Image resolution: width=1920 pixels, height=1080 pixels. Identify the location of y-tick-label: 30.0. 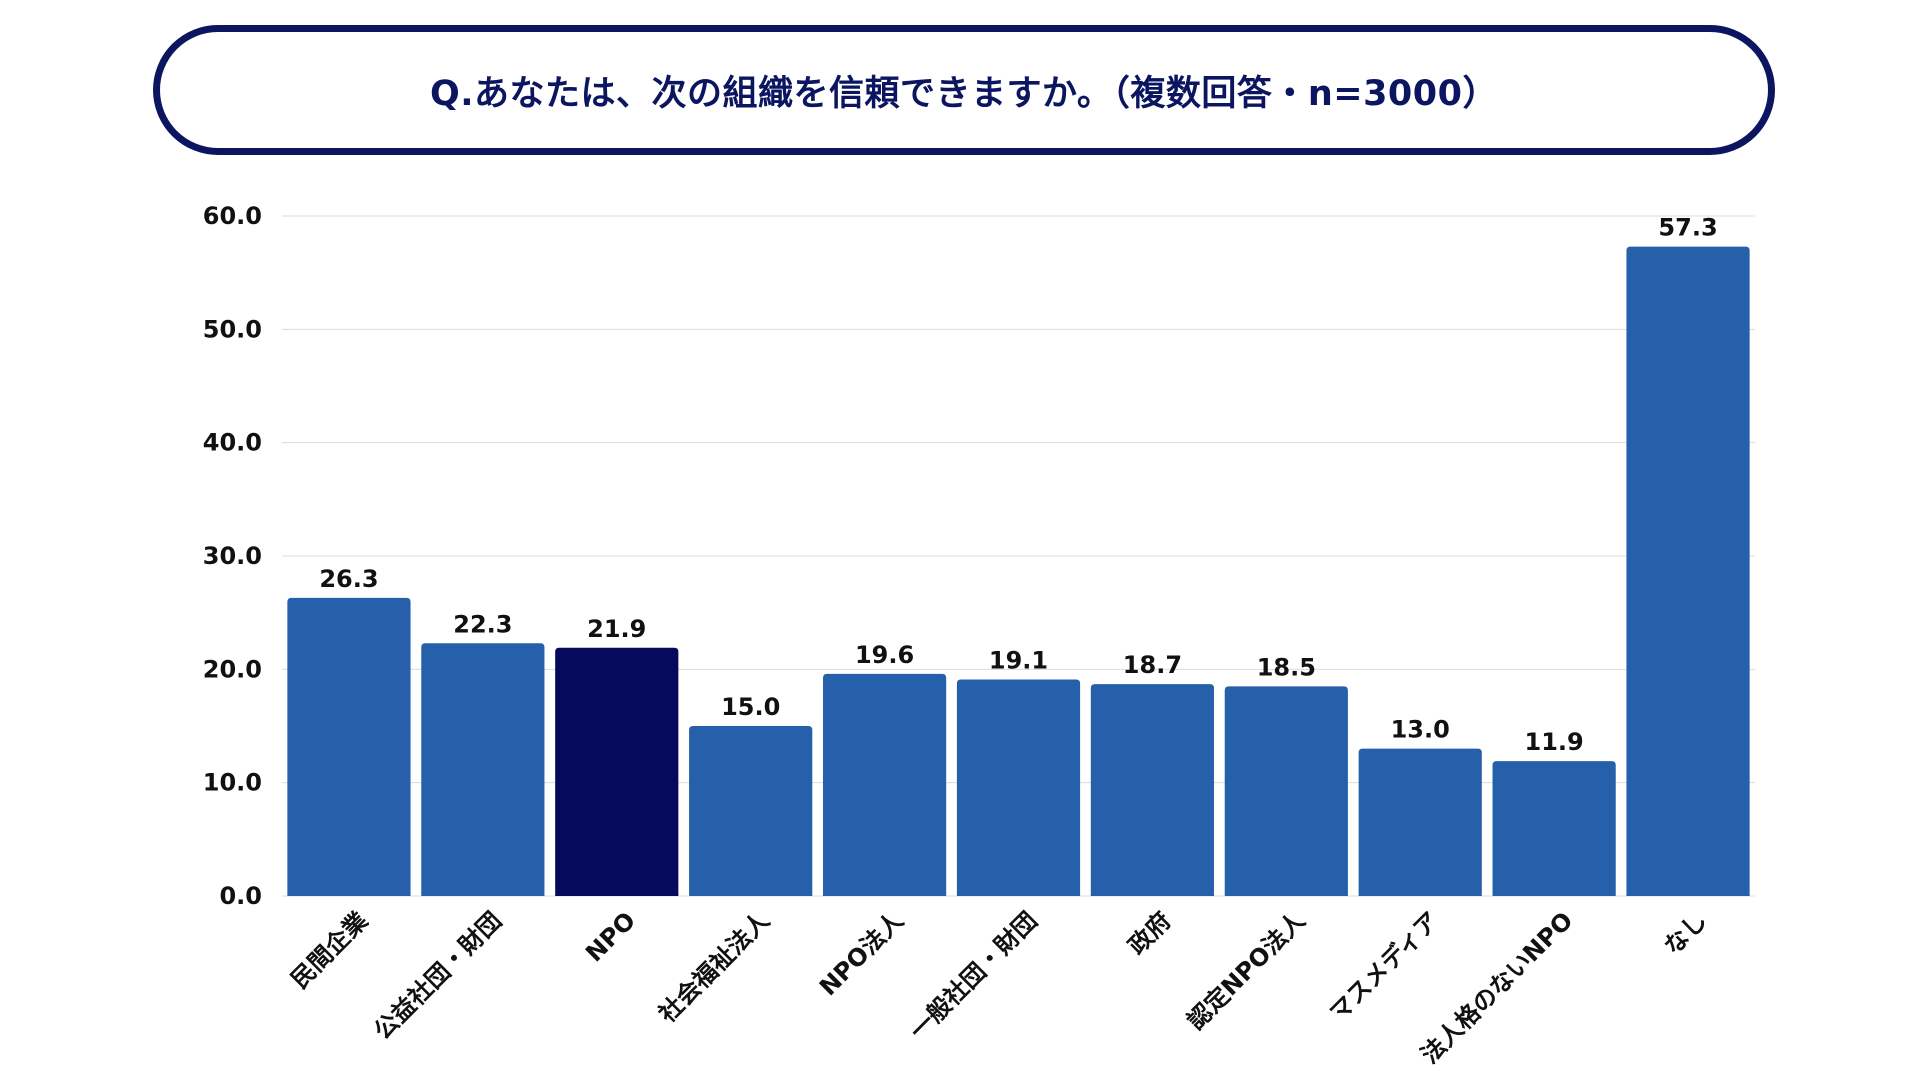
(232, 556).